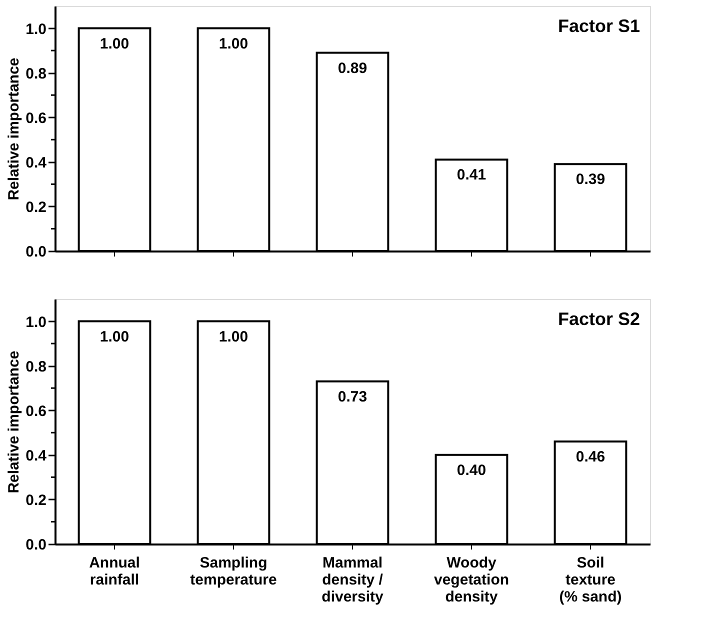 This screenshot has width=710, height=643. Describe the element at coordinates (591, 457) in the screenshot. I see `data-label: 0.46` at that location.